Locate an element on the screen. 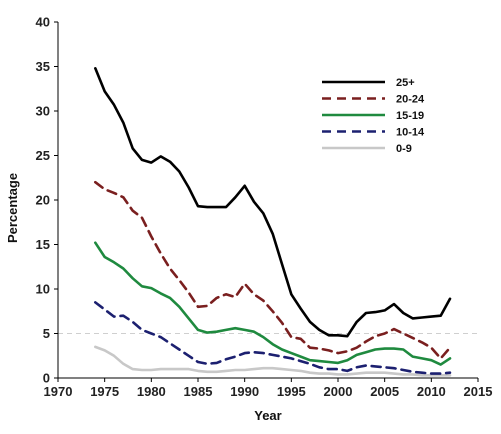  x-tick-label: 1995 is located at coordinates (291, 391).